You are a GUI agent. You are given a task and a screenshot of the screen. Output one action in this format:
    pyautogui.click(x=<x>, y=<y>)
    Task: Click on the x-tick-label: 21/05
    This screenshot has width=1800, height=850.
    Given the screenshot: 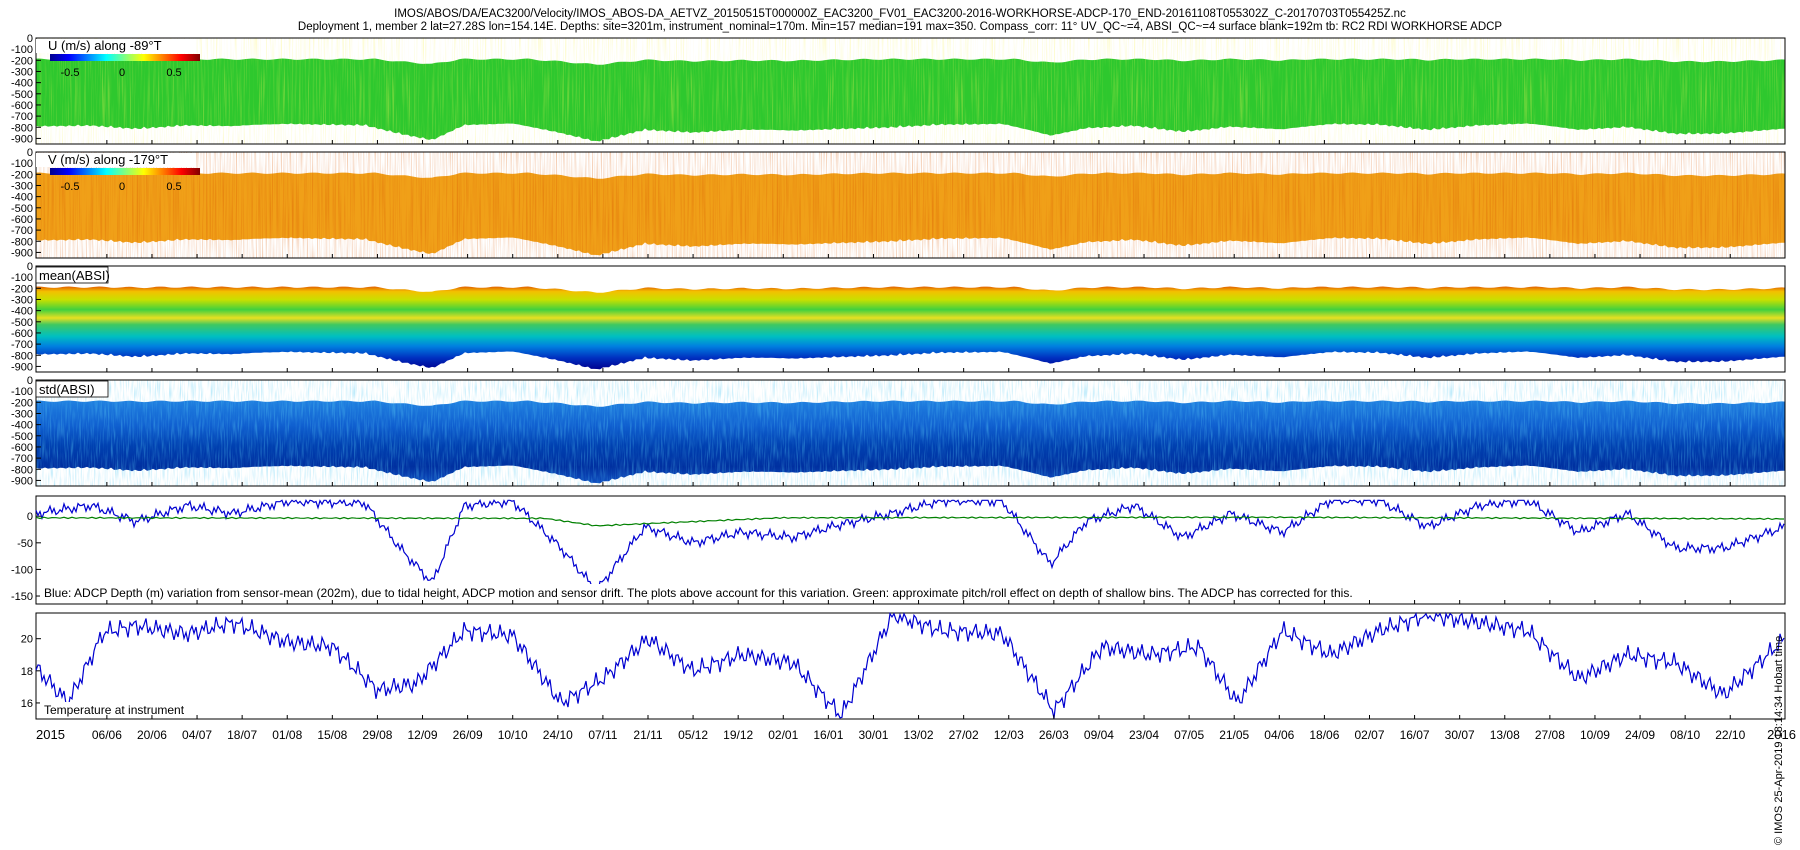 What is the action you would take?
    pyautogui.click(x=1234, y=735)
    